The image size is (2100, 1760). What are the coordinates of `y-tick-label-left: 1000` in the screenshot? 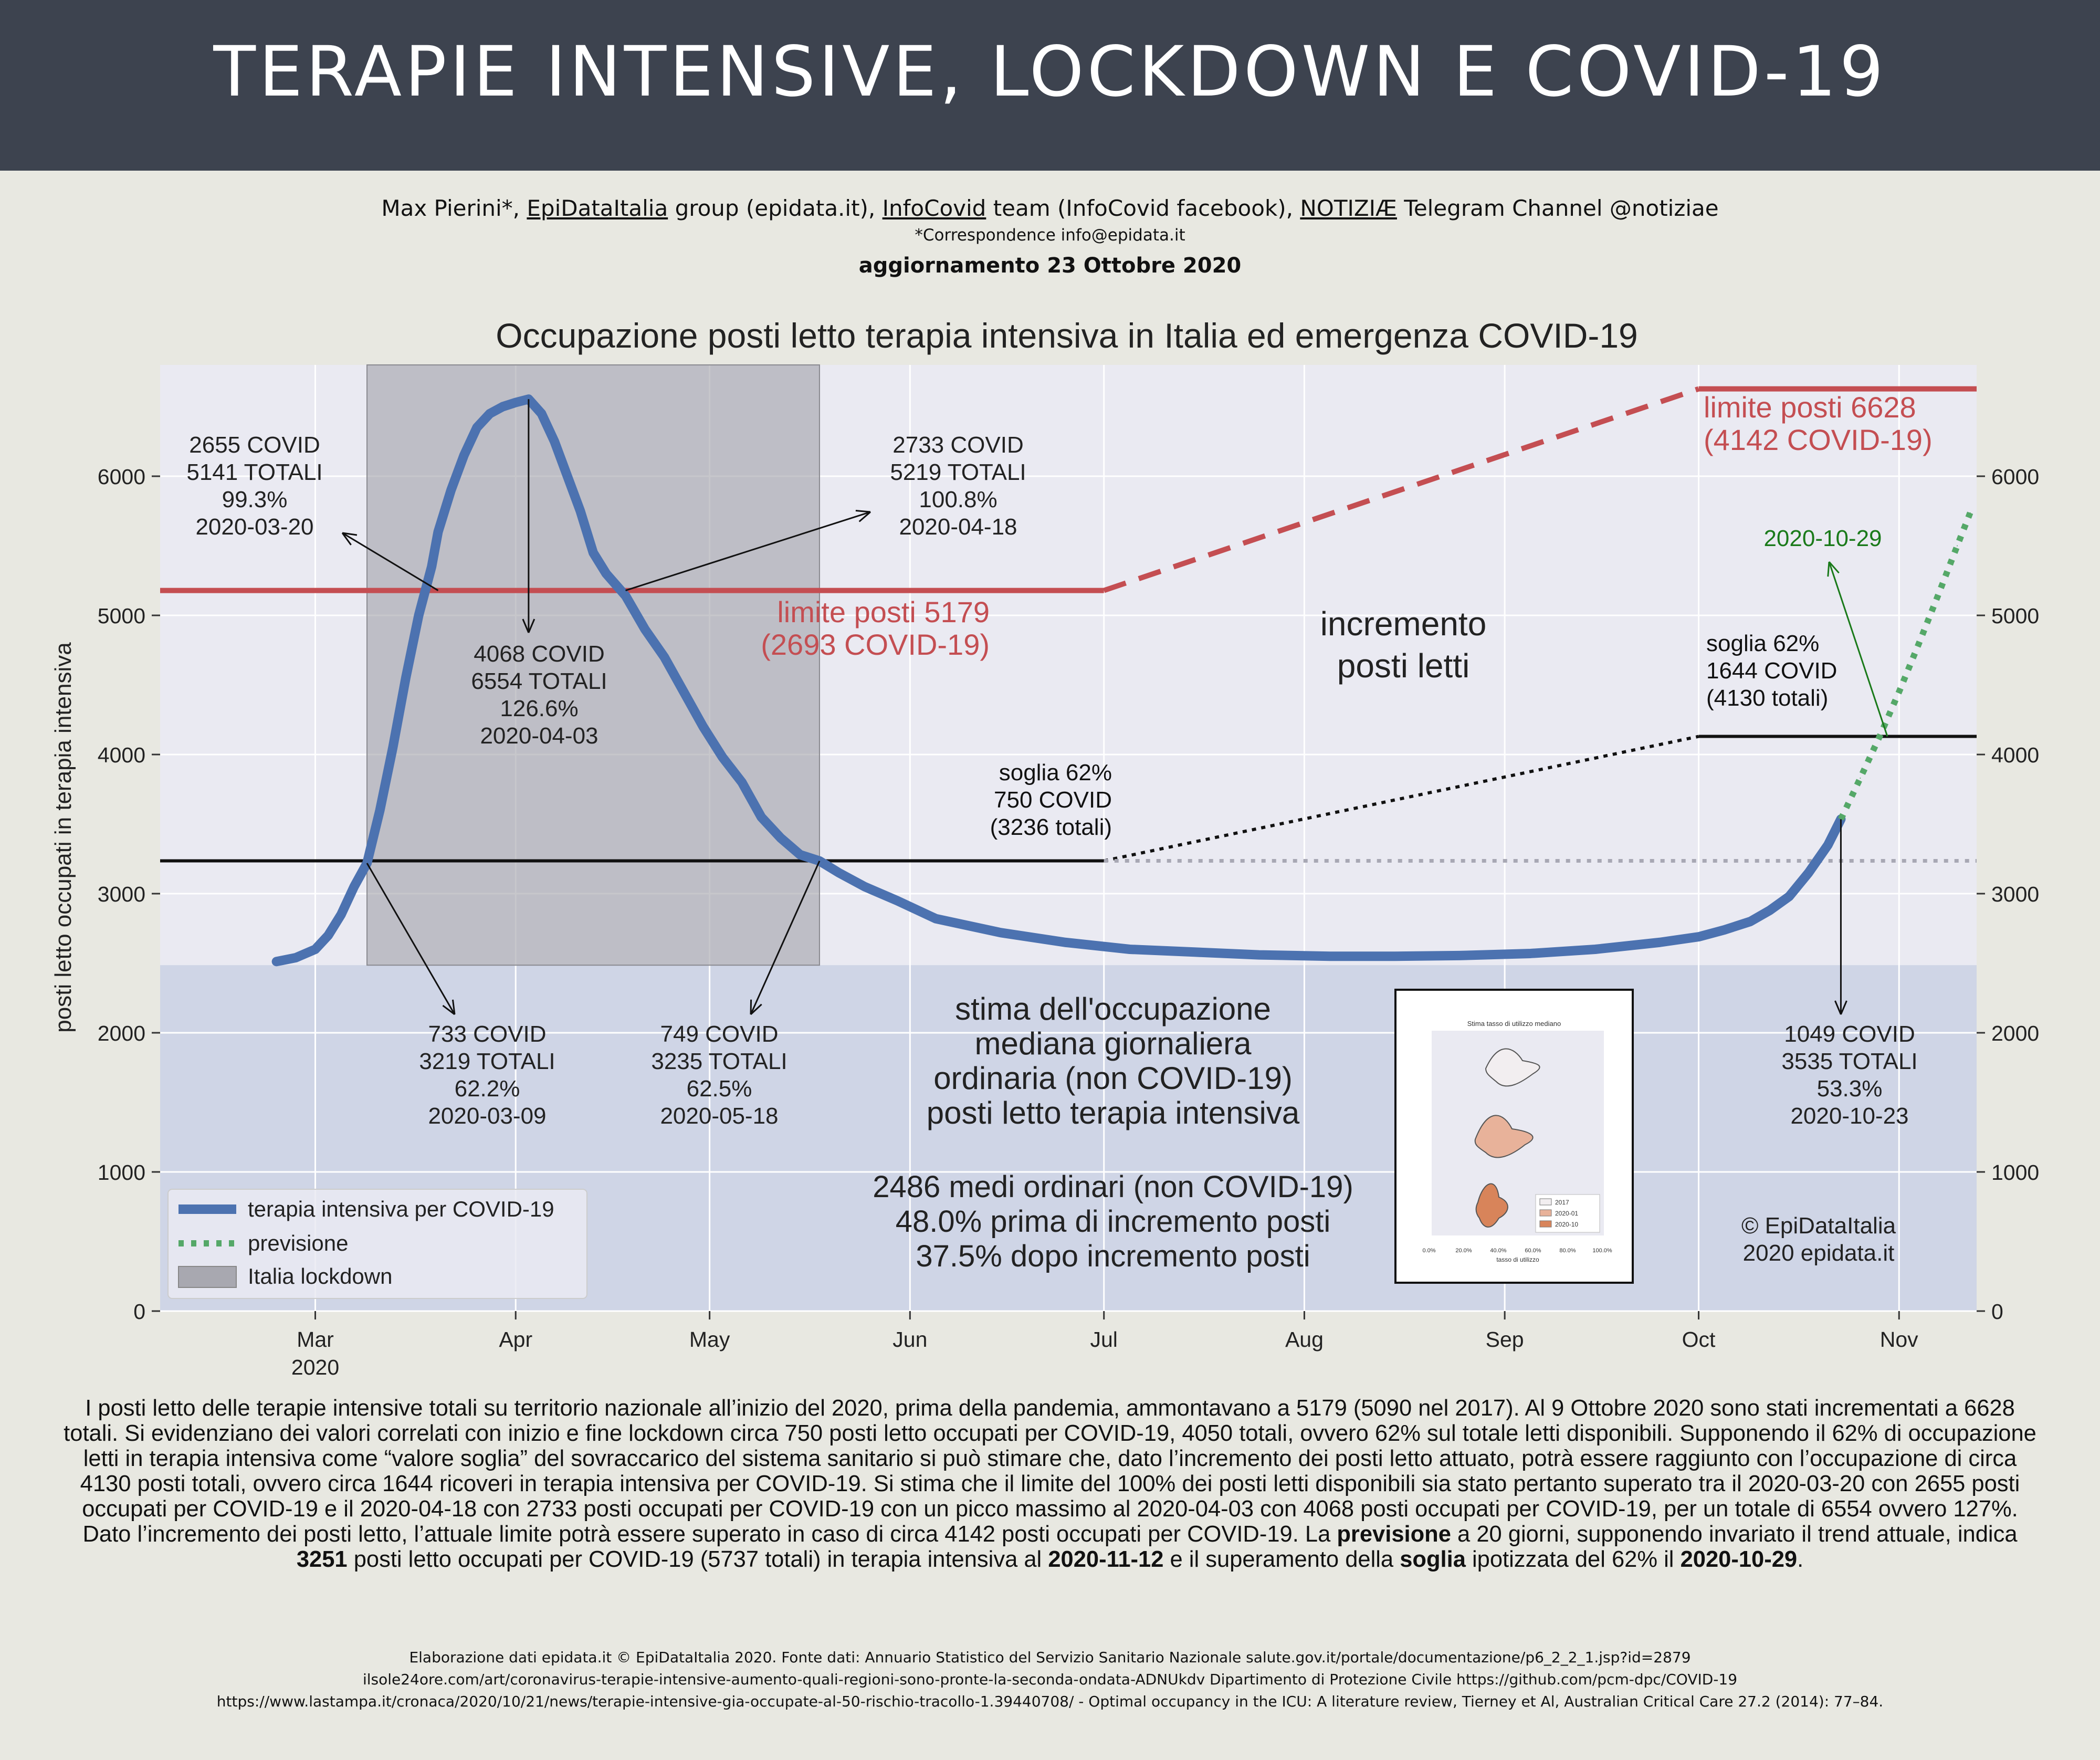 It's located at (121, 1172).